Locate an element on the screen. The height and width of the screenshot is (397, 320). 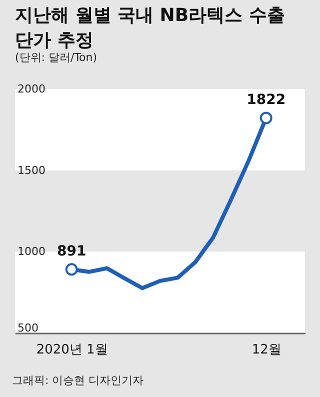
y-tick-label: 2000 is located at coordinates (32, 89).